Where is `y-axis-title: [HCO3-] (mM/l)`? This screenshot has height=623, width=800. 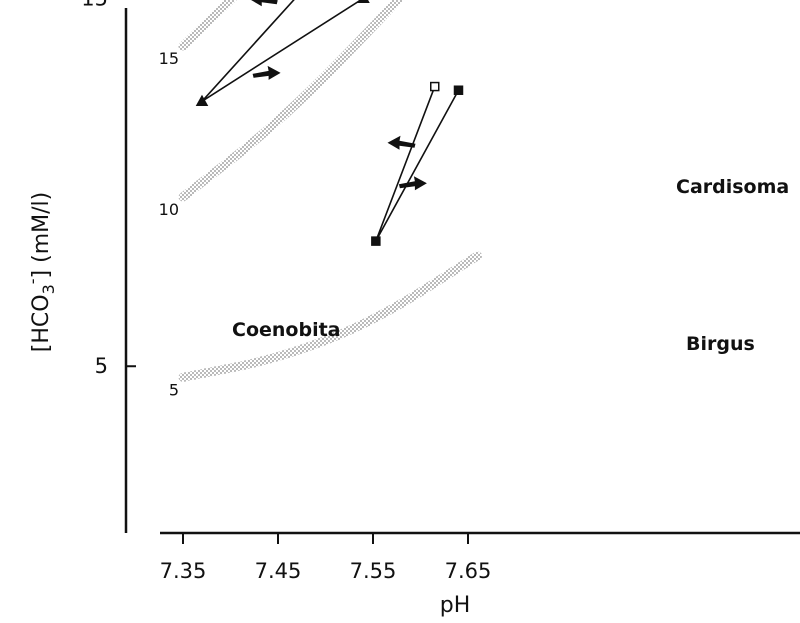
y-axis-title: [HCO3-] (mM/l) is located at coordinates (40, 272).